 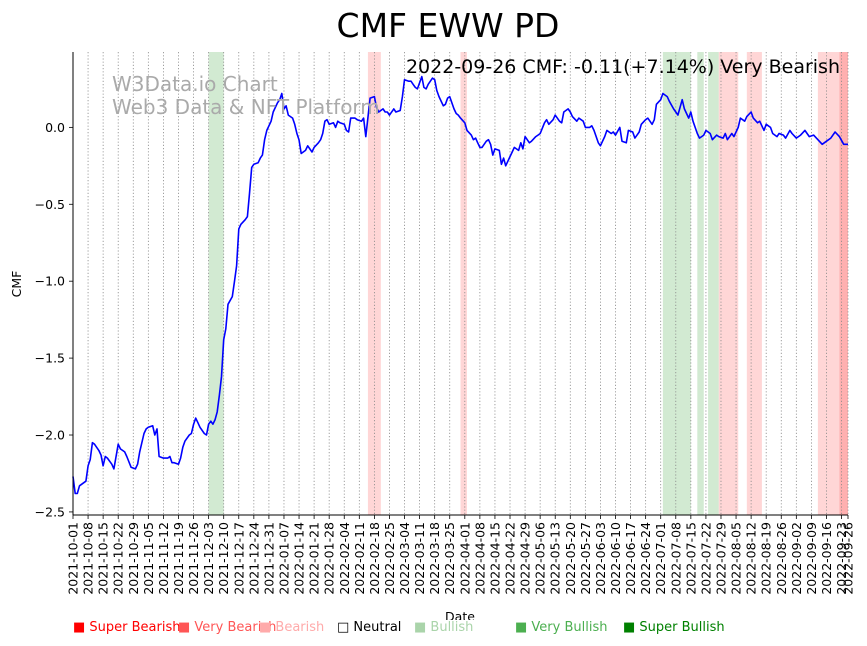 What do you see at coordinates (751, 558) in the screenshot?
I see `x-tick-label-45: 2022-08-12` at bounding box center [751, 558].